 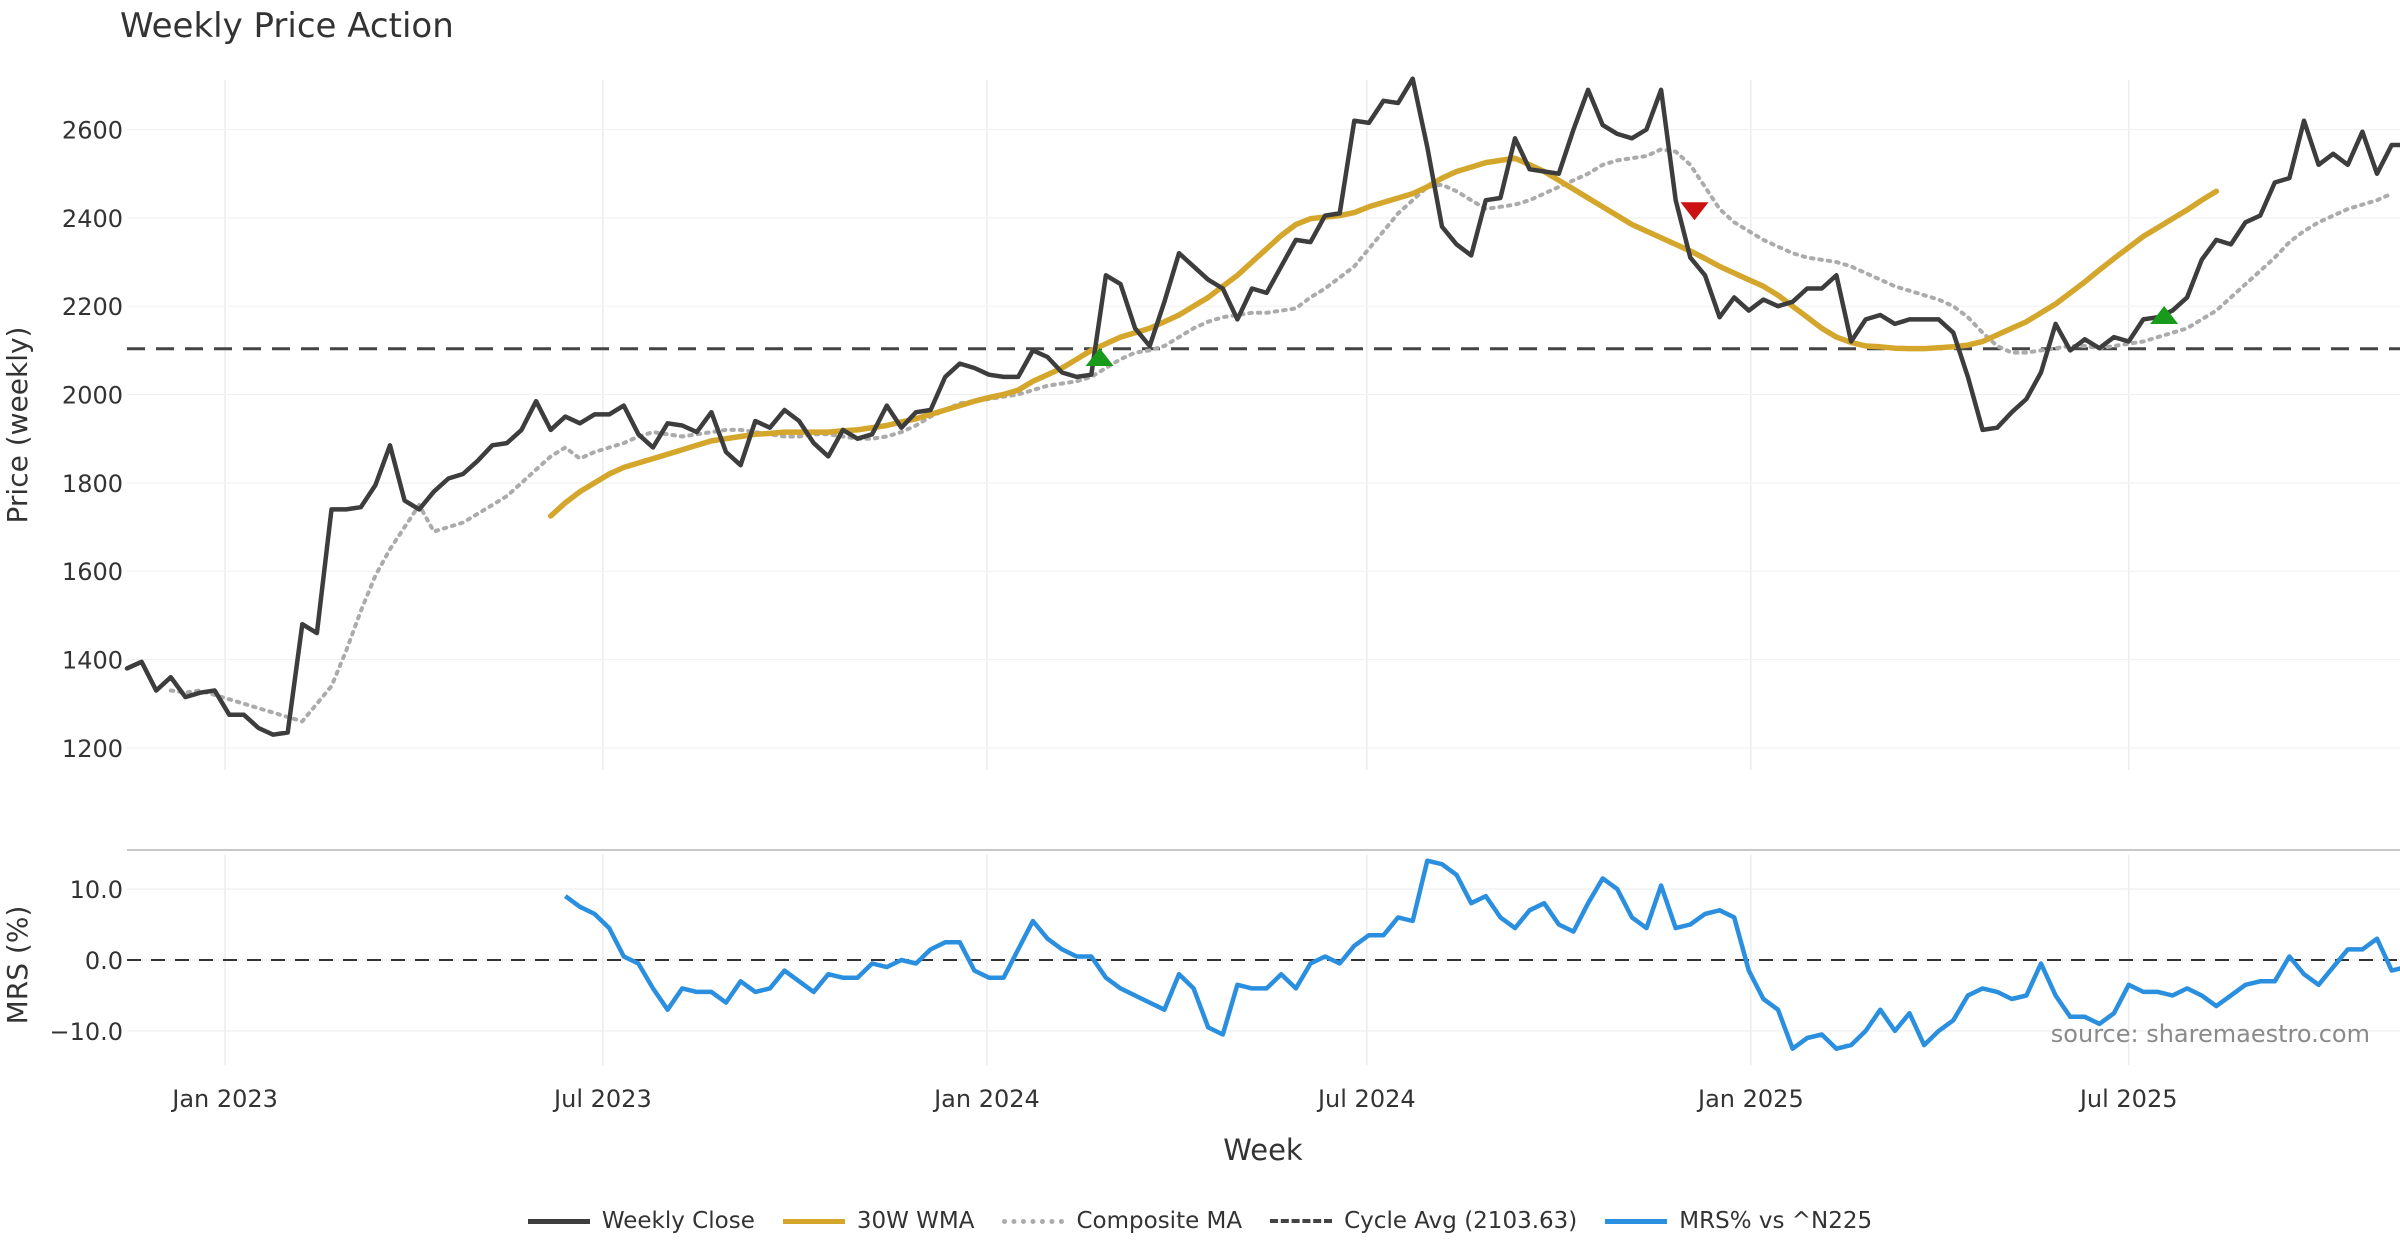 What do you see at coordinates (678, 1221) in the screenshot?
I see `legend-label: Weekly Close` at bounding box center [678, 1221].